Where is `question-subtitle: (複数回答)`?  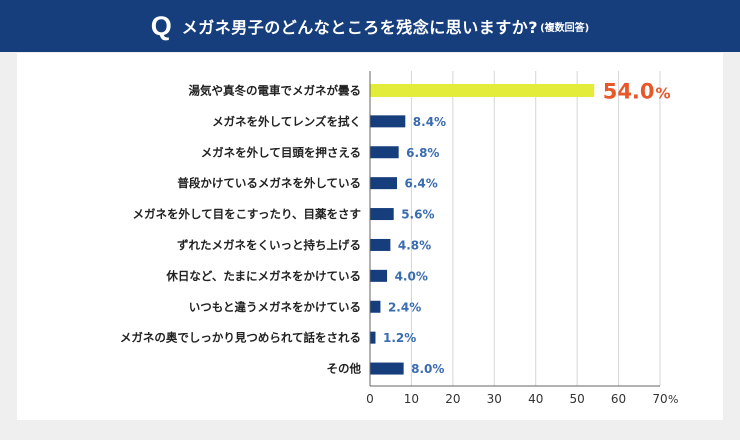 question-subtitle: (複数回答) is located at coordinates (565, 28).